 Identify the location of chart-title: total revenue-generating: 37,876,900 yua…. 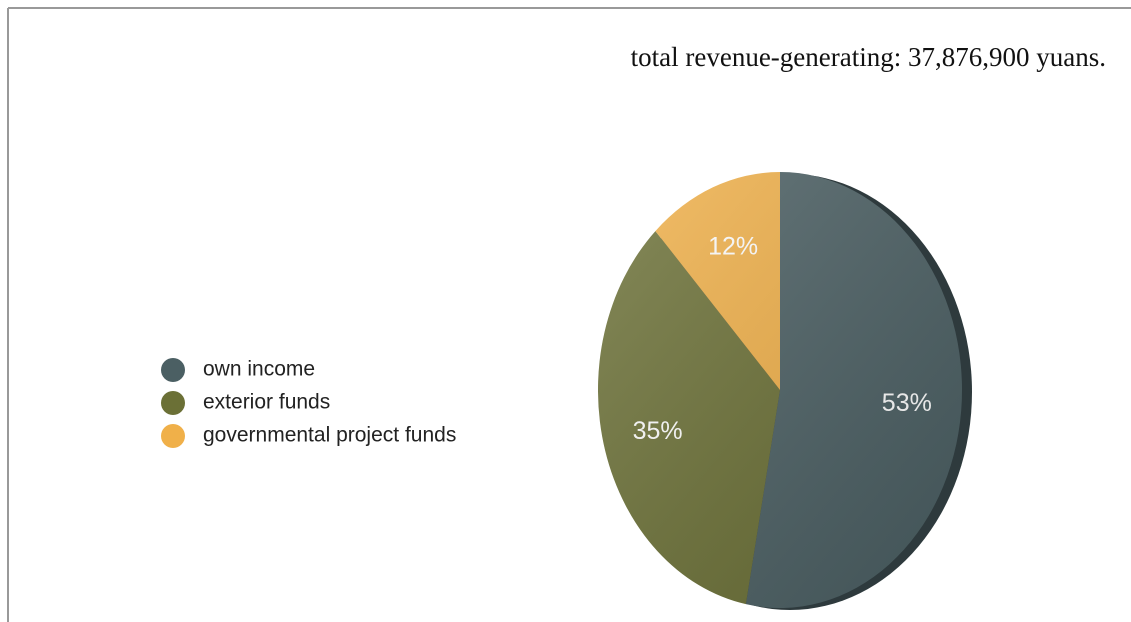
(868, 57).